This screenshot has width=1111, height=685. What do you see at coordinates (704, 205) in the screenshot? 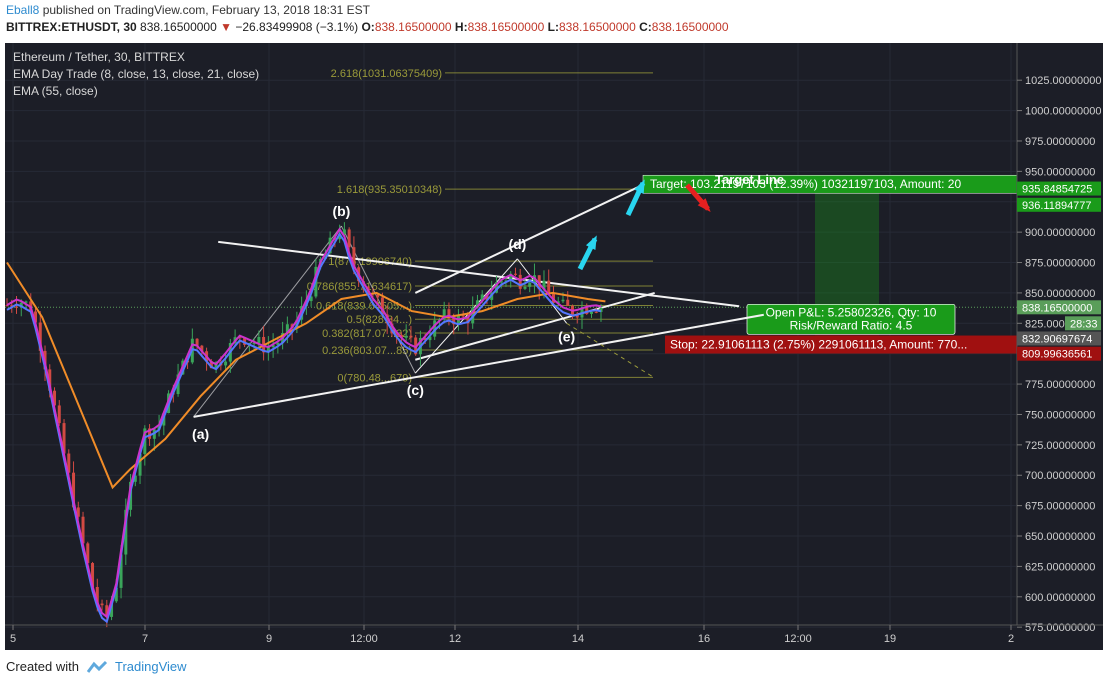
I see `down-arrow-icon-head` at bounding box center [704, 205].